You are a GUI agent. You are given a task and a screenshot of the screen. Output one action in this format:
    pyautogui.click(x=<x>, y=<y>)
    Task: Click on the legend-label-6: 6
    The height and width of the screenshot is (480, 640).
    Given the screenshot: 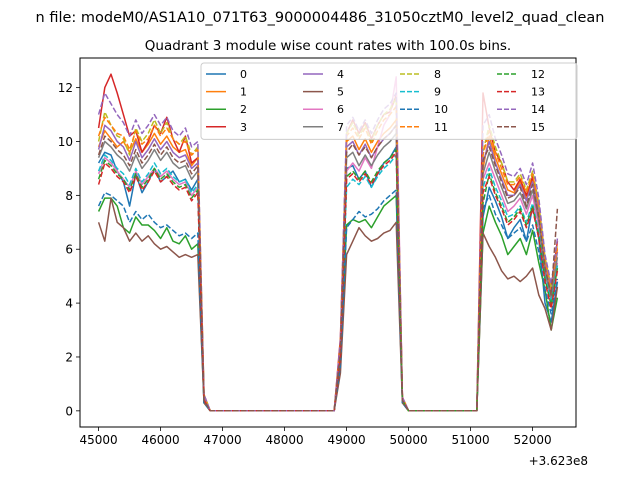 What is the action you would take?
    pyautogui.click(x=340, y=109)
    